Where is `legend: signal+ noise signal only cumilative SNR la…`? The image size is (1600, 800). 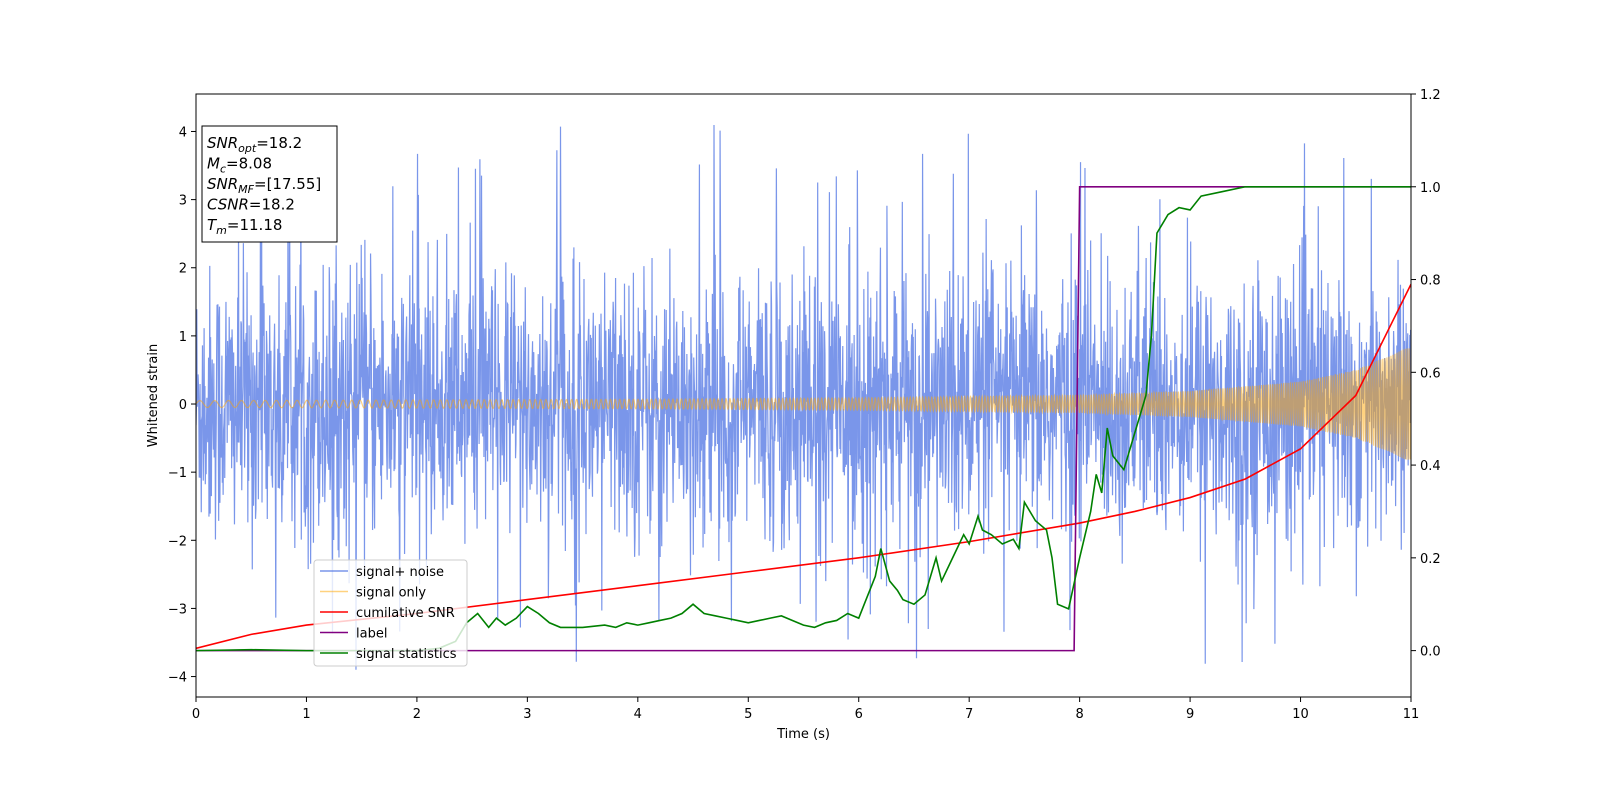
legend: signal+ noise signal only cumilative SNR la… is located at coordinates (390, 613).